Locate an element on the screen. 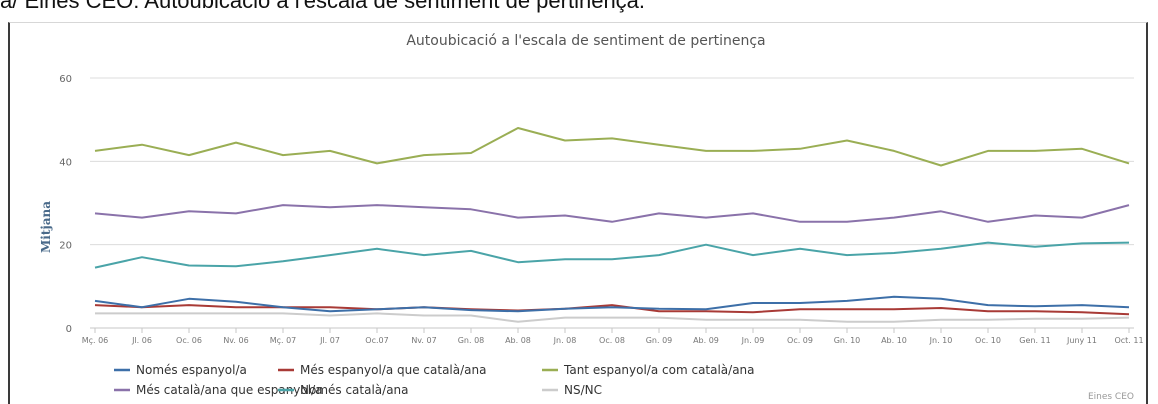  x-tick-label: Oc. 08 is located at coordinates (612, 340).